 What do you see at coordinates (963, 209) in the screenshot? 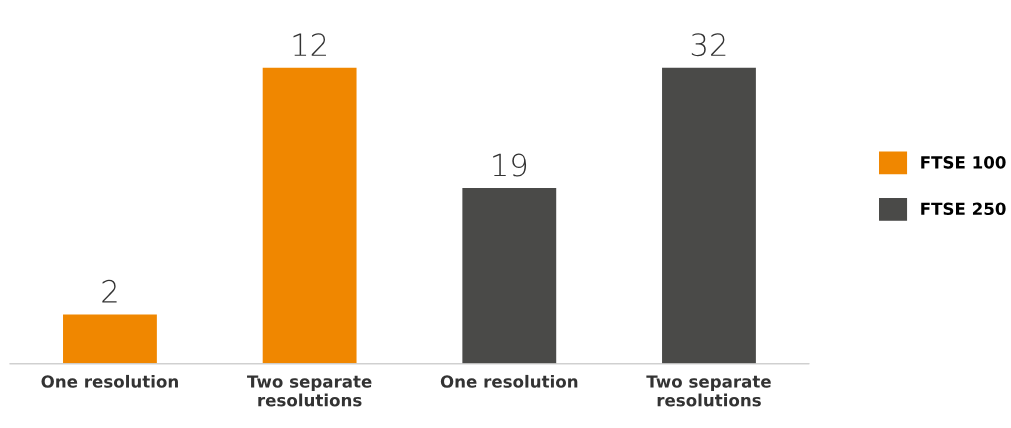
I see `legend-label: FTSE 250` at bounding box center [963, 209].